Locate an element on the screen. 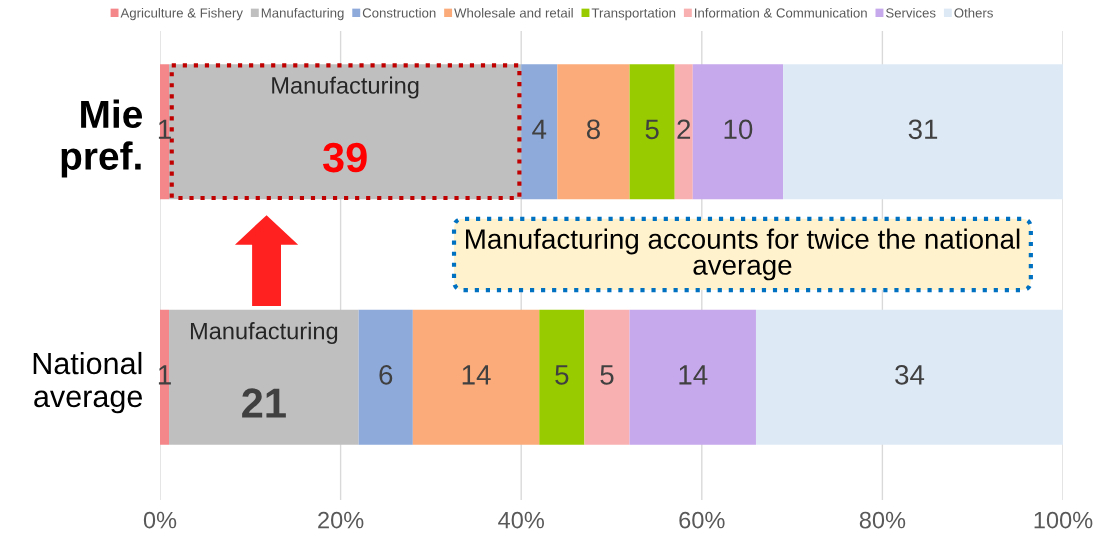  x-tick-label: 100% is located at coordinates (1063, 520).